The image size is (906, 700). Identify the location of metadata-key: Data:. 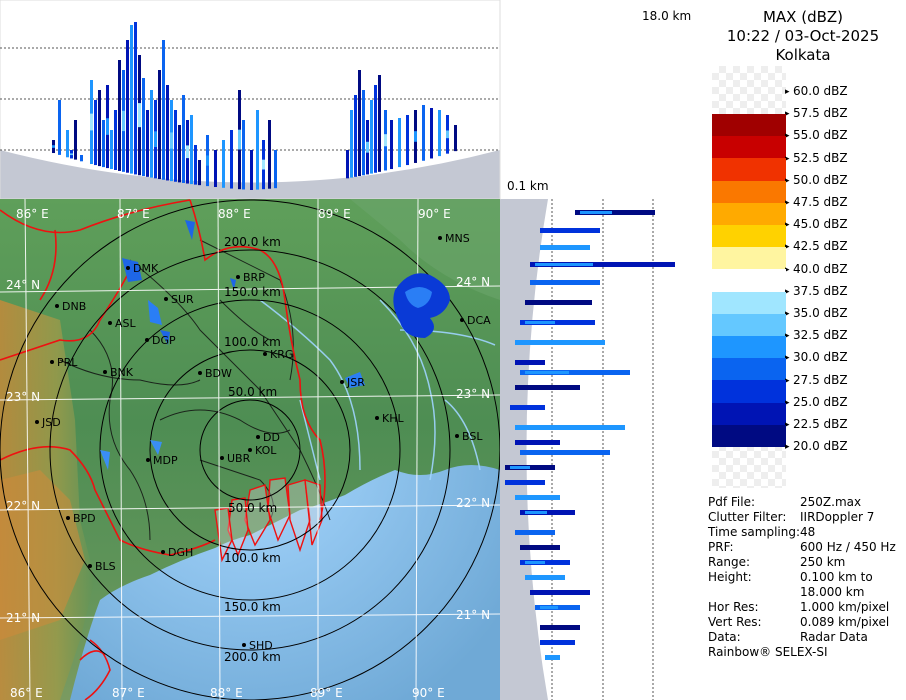
(724, 637).